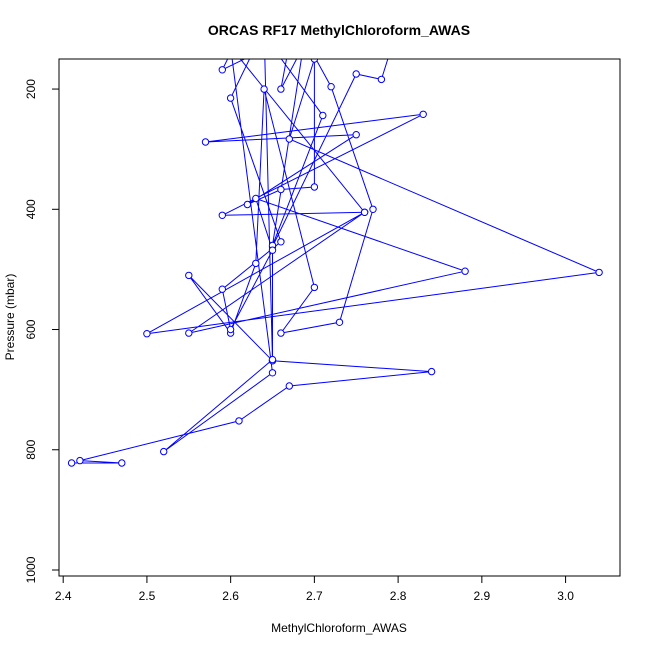 This screenshot has width=650, height=650. What do you see at coordinates (230, 596) in the screenshot?
I see `x-tick-label: 2.6` at bounding box center [230, 596].